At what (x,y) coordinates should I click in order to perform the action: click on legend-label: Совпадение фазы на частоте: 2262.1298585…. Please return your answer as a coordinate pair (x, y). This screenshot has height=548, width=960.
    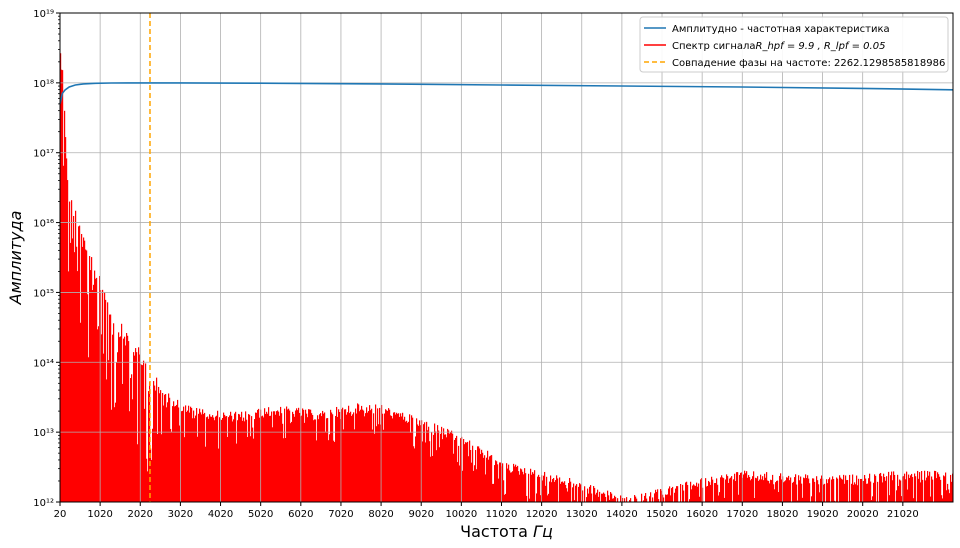
    Looking at the image, I should click on (808, 63).